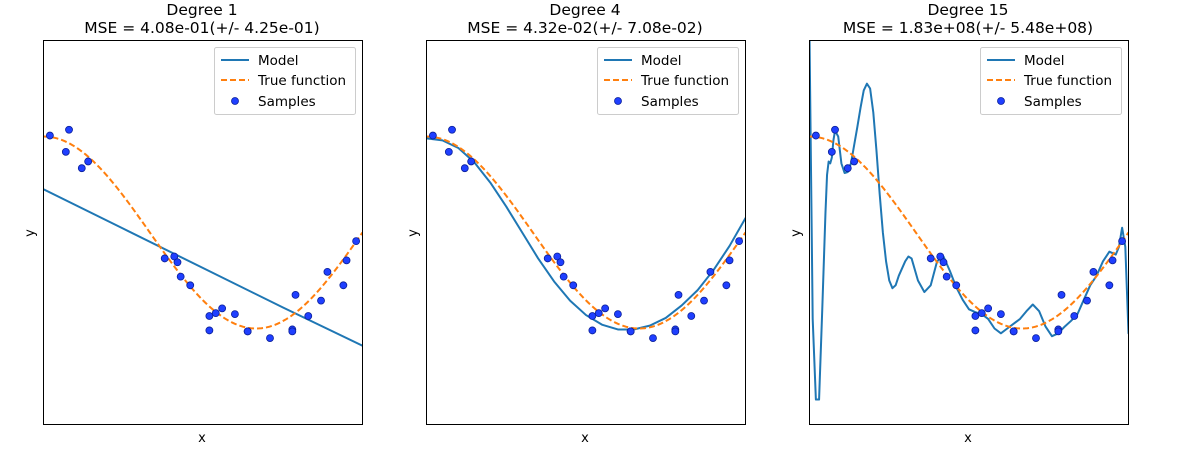 This screenshot has width=1187, height=457. Describe the element at coordinates (584, 28) in the screenshot. I see `plot-subtitle: MSE = 4.32e-02(+/- 7.08e-02)` at that location.